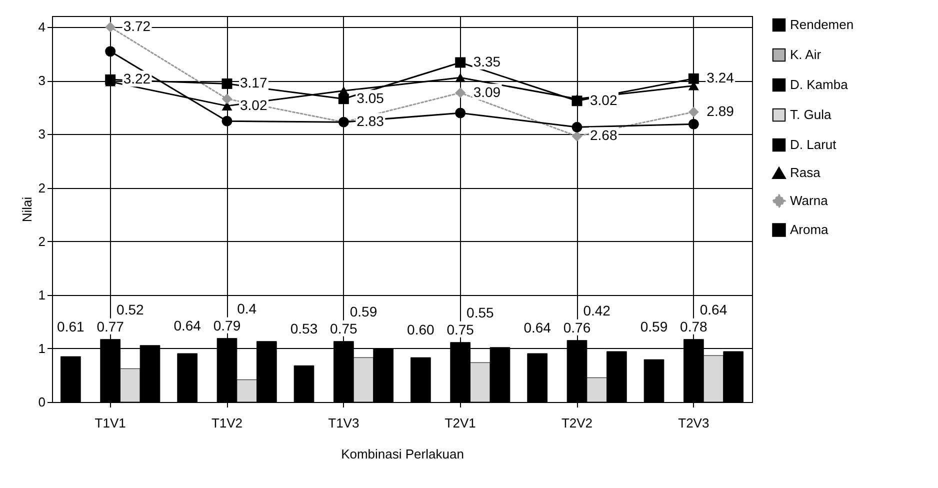  Describe the element at coordinates (254, 82) in the screenshot. I see `annotation: 3.17` at that location.